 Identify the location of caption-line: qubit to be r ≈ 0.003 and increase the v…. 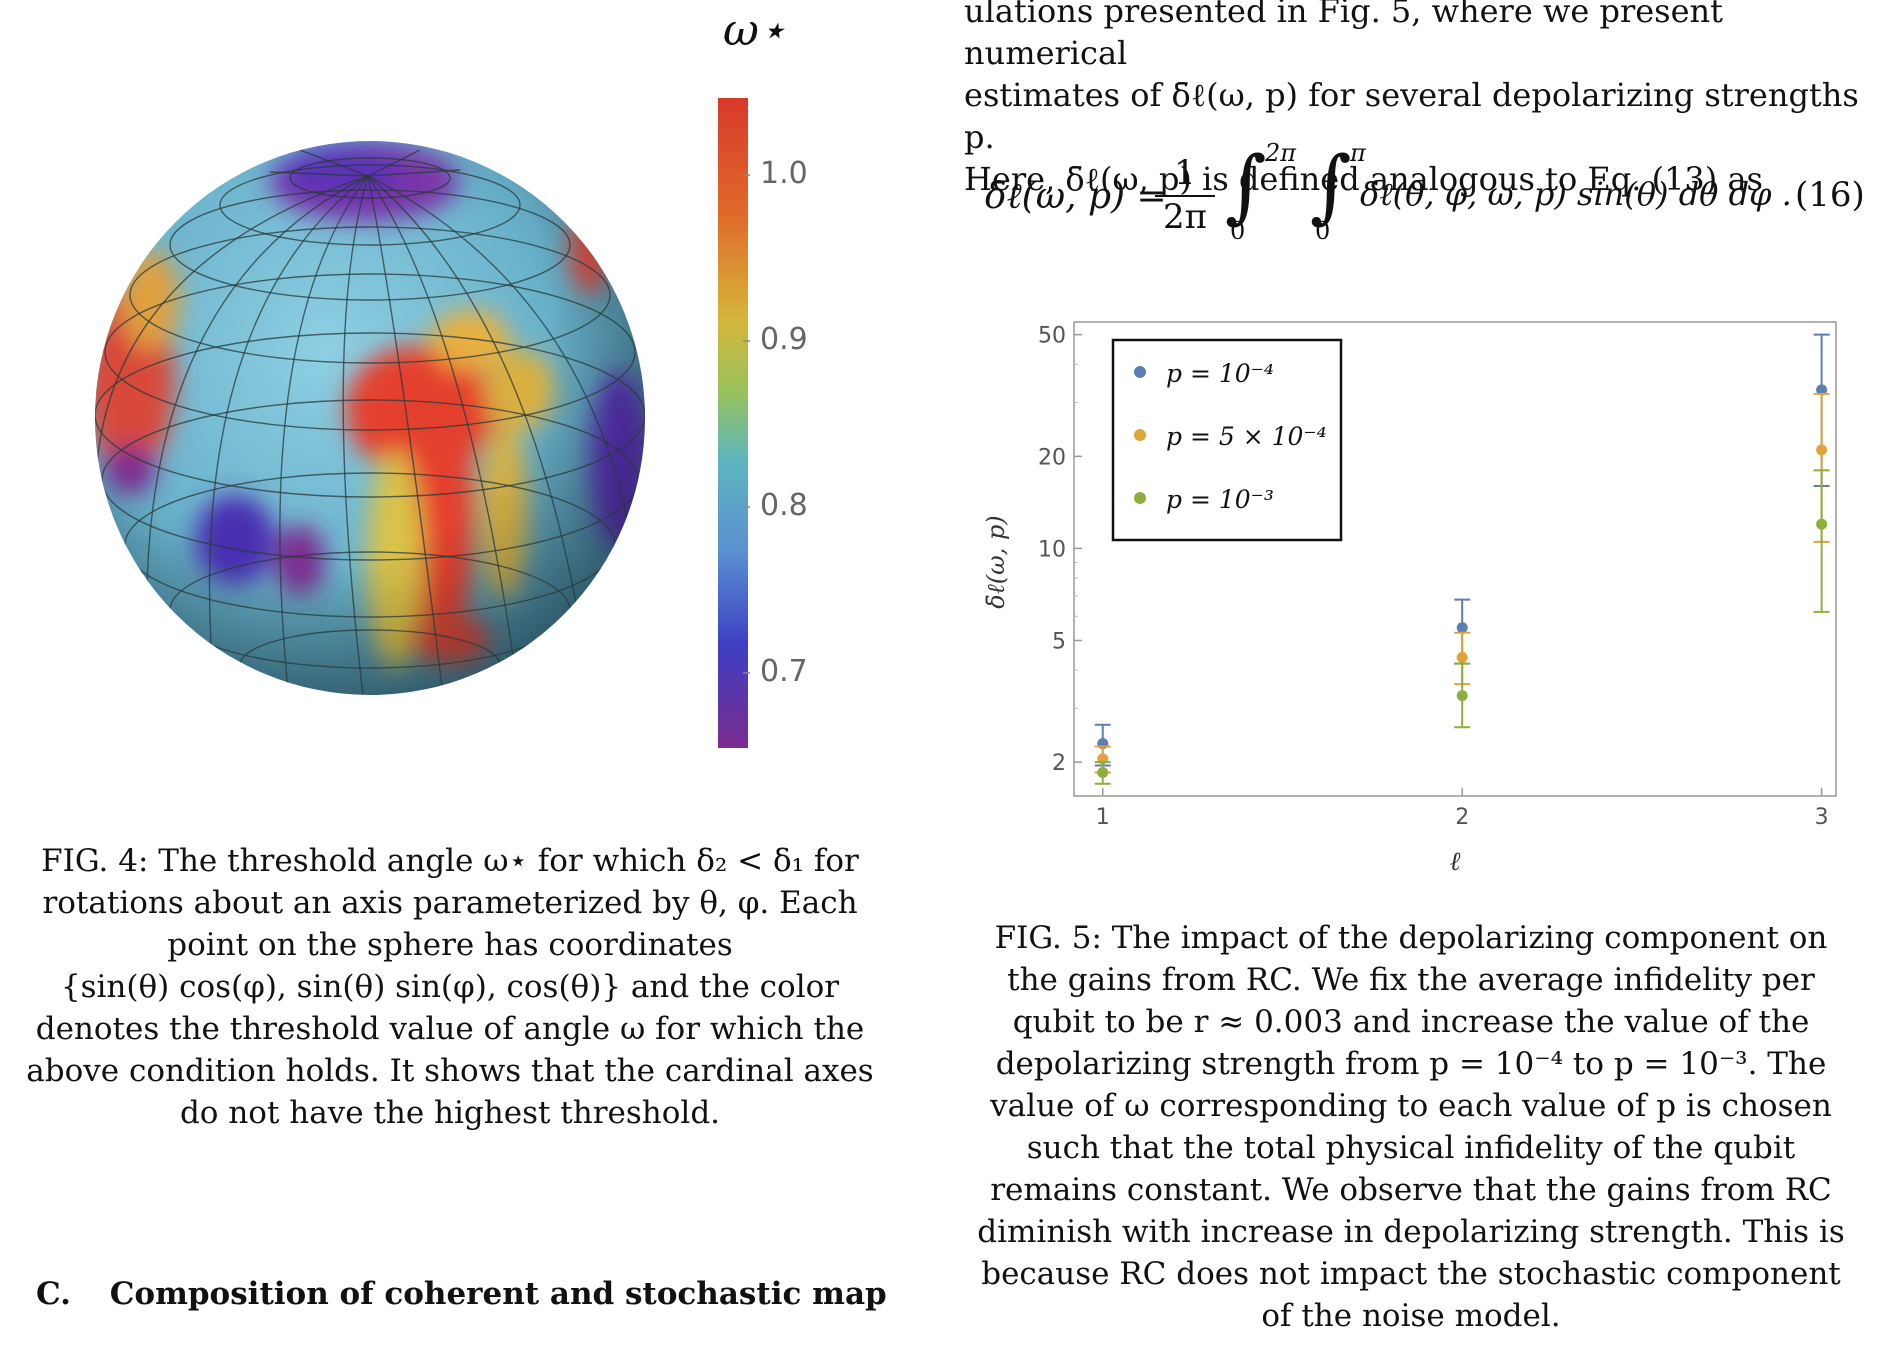
(1411, 1022).